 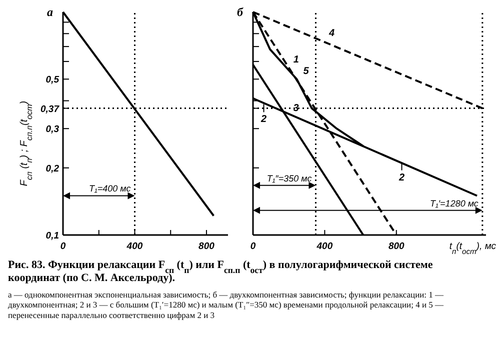 I want to click on annotation: T₁″=350 мс, so click(x=289, y=178).